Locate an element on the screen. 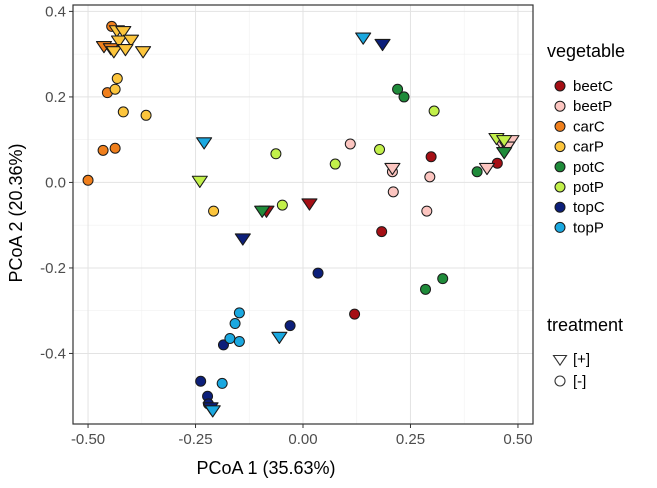  legend-title-treatment: treatment is located at coordinates (585, 325).